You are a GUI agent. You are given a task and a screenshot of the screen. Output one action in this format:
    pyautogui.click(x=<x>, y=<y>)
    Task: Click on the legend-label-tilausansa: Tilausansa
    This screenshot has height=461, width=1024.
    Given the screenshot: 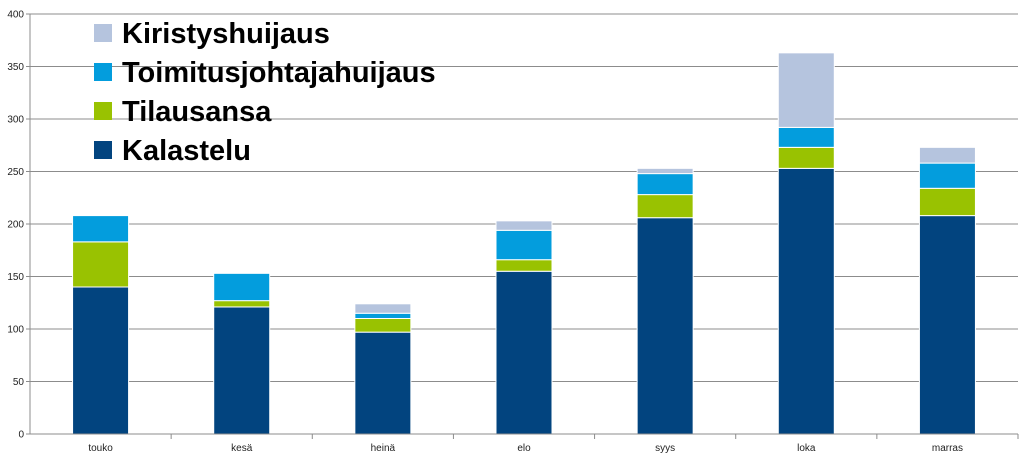 What is the action you would take?
    pyautogui.click(x=197, y=112)
    